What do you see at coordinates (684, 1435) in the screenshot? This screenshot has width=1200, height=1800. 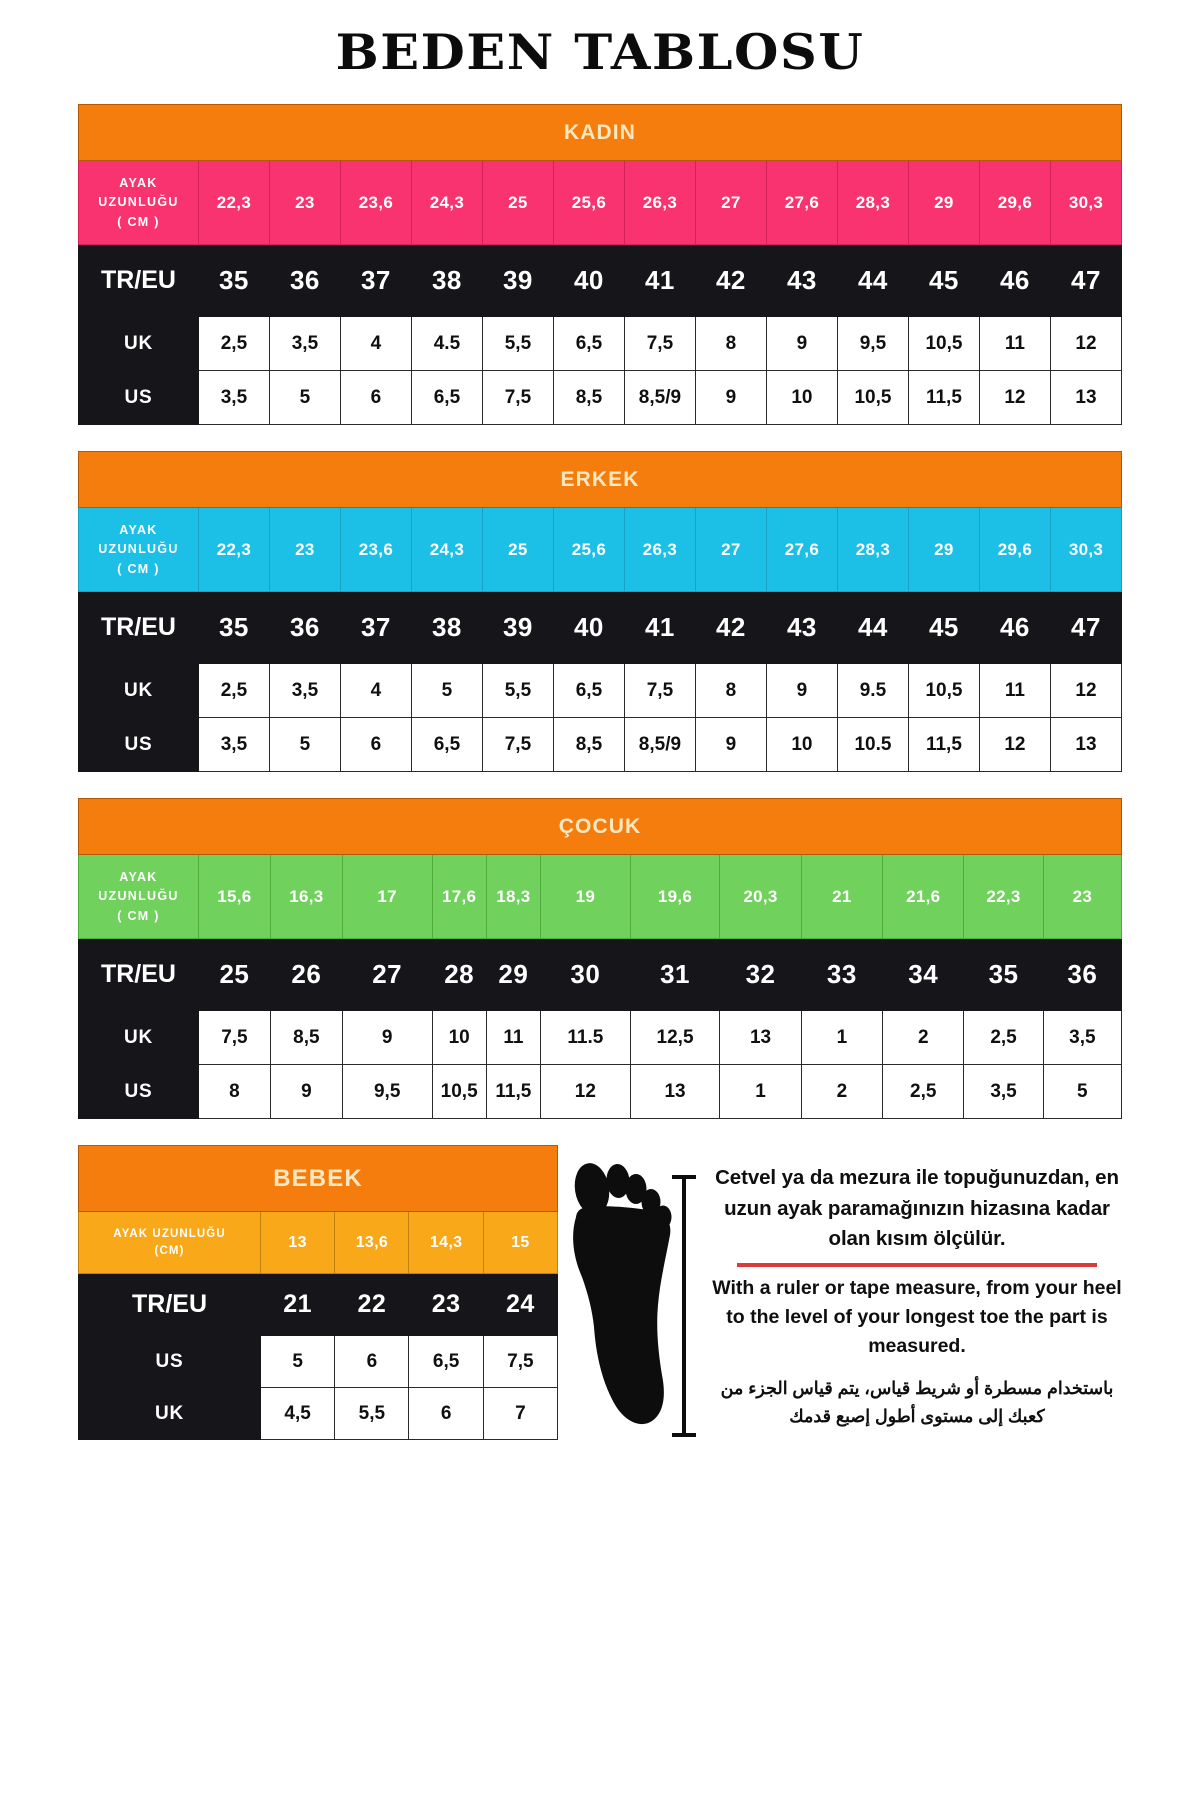 I see `measure-cap-bottom` at bounding box center [684, 1435].